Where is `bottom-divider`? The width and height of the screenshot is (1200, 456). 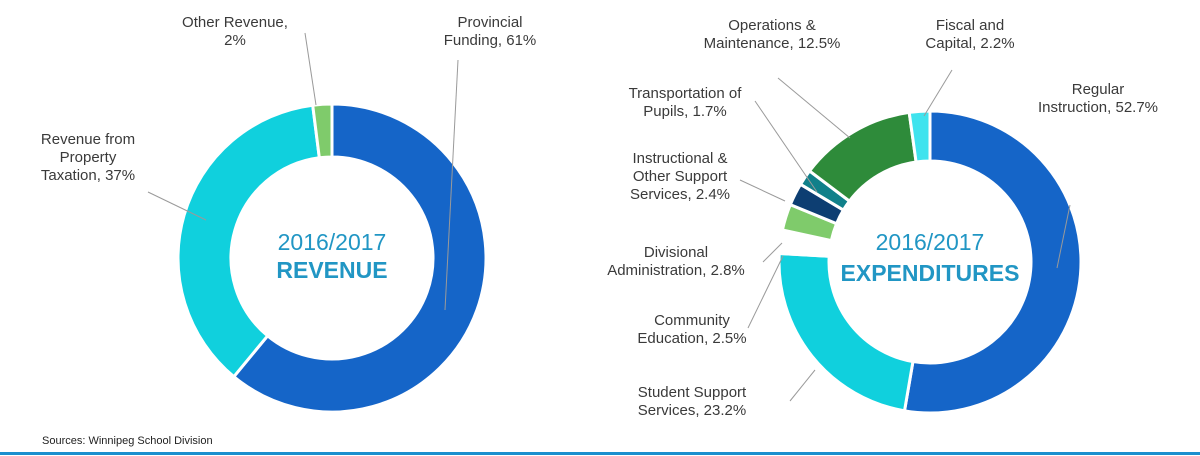 bottom-divider is located at coordinates (600, 453).